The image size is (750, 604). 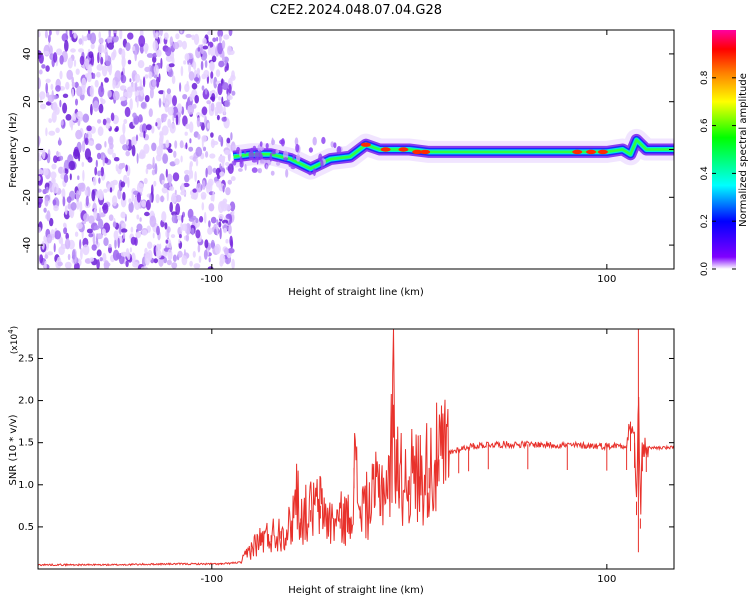 What do you see at coordinates (26, 358) in the screenshot?
I see `snr-y-tick-label: 2.5` at bounding box center [26, 358].